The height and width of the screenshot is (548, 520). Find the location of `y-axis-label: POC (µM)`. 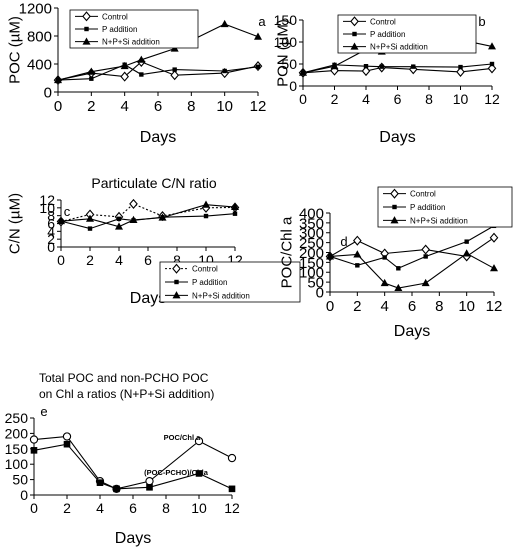

y-axis-label: POC (µM) is located at coordinates (14, 50).